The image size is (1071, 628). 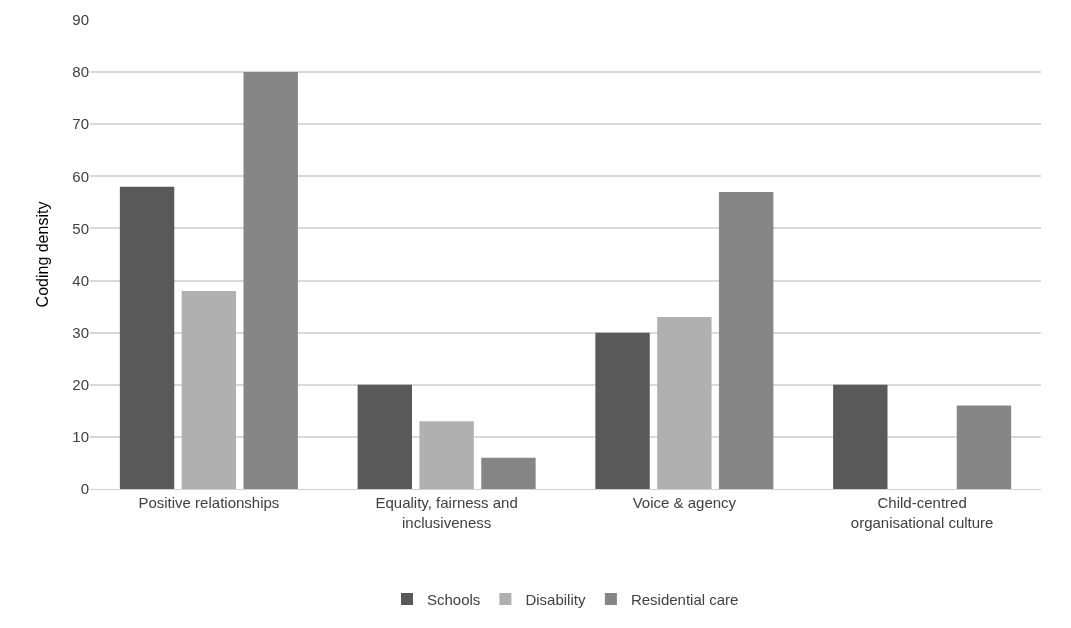 I want to click on legend-label: Schools, so click(x=454, y=599).